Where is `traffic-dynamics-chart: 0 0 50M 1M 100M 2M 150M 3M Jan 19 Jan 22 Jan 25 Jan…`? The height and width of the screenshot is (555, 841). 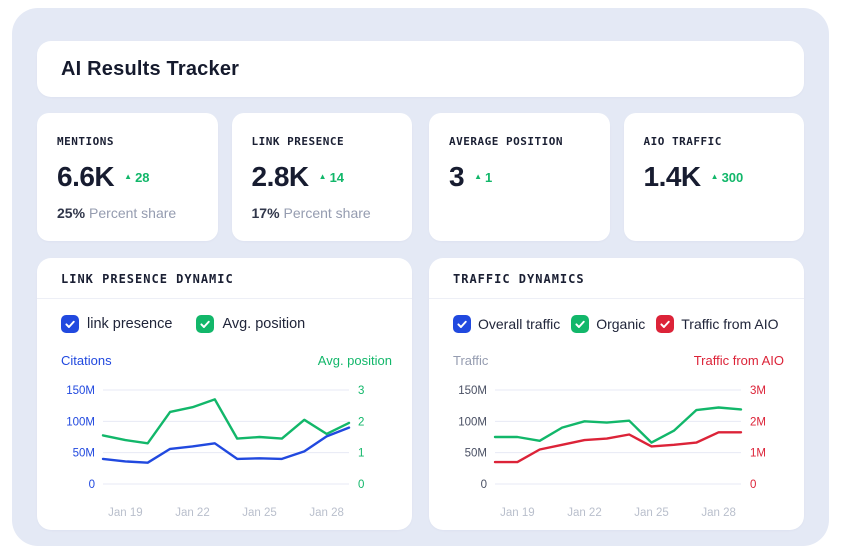 traffic-dynamics-chart: 0 0 50M 1M 100M 2M 150M 3M Jan 19 Jan 22 Jan 25 Jan… is located at coordinates (612, 452).